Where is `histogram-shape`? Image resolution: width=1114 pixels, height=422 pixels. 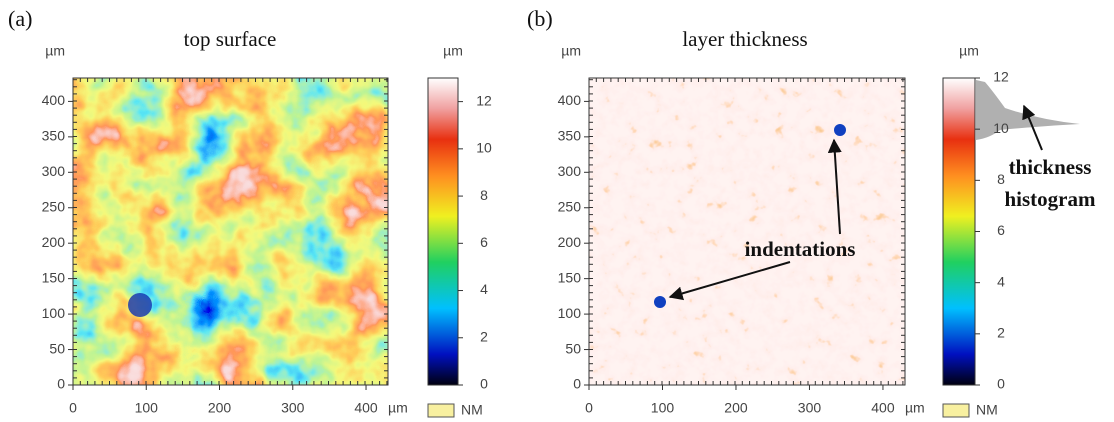 histogram-shape is located at coordinates (1028, 110).